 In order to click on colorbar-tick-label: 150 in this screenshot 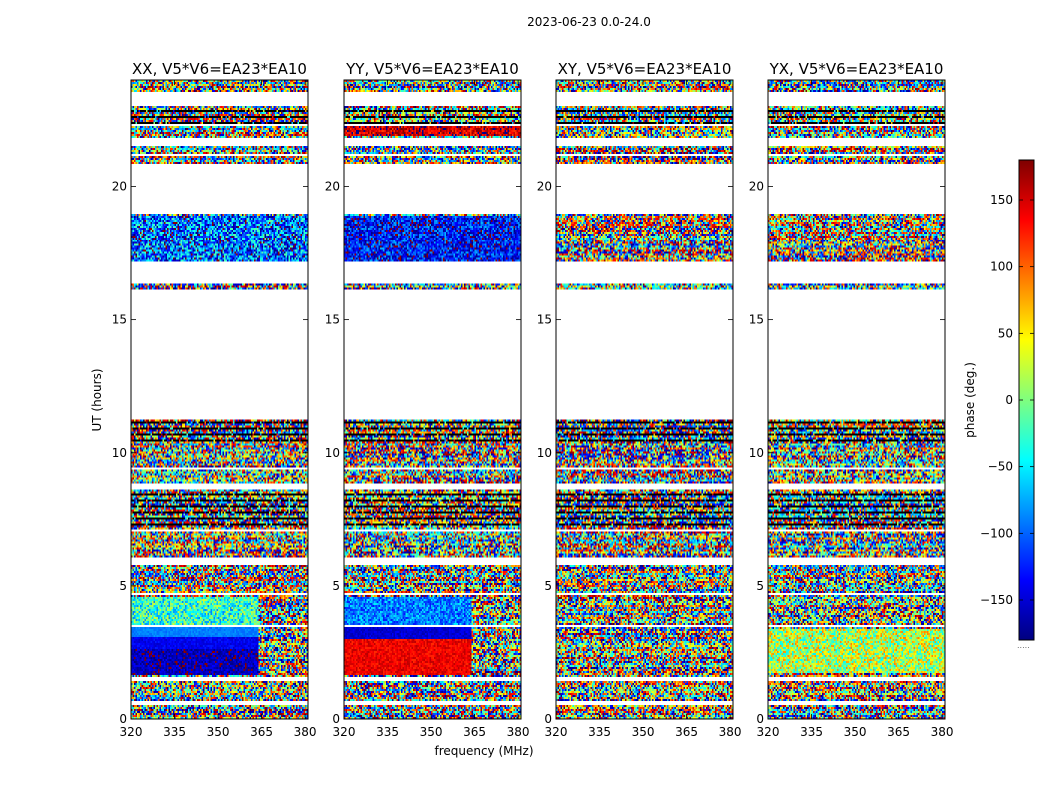, I will do `click(1001, 200)`.